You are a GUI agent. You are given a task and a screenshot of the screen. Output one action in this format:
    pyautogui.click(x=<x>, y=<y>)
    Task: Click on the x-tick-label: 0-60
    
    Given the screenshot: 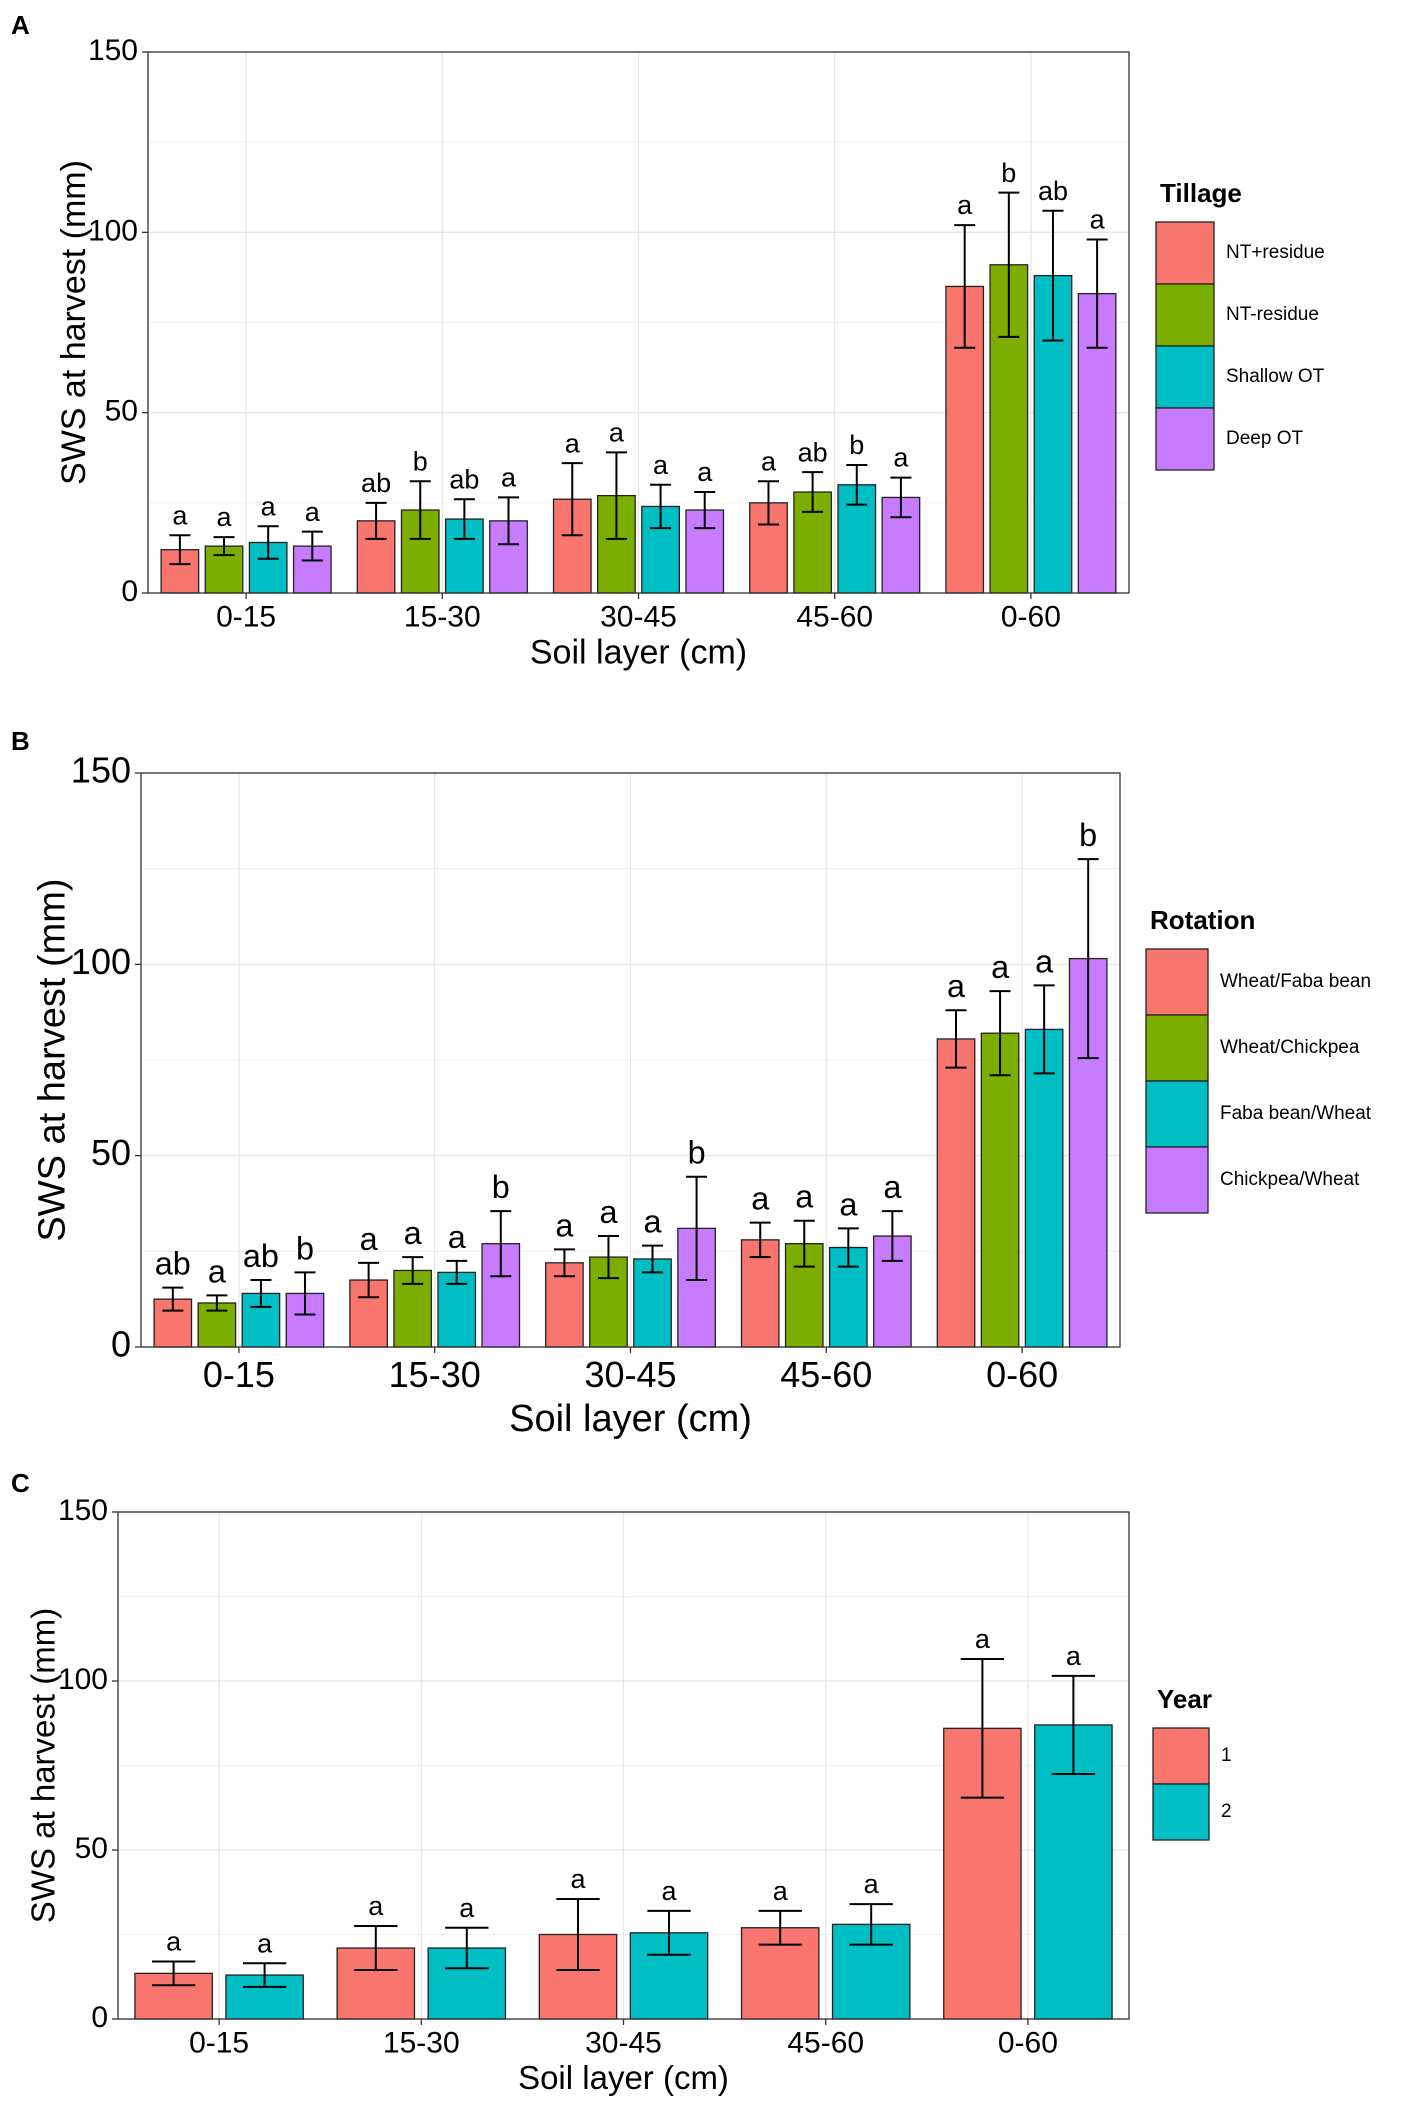 What is the action you would take?
    pyautogui.click(x=1028, y=2042)
    